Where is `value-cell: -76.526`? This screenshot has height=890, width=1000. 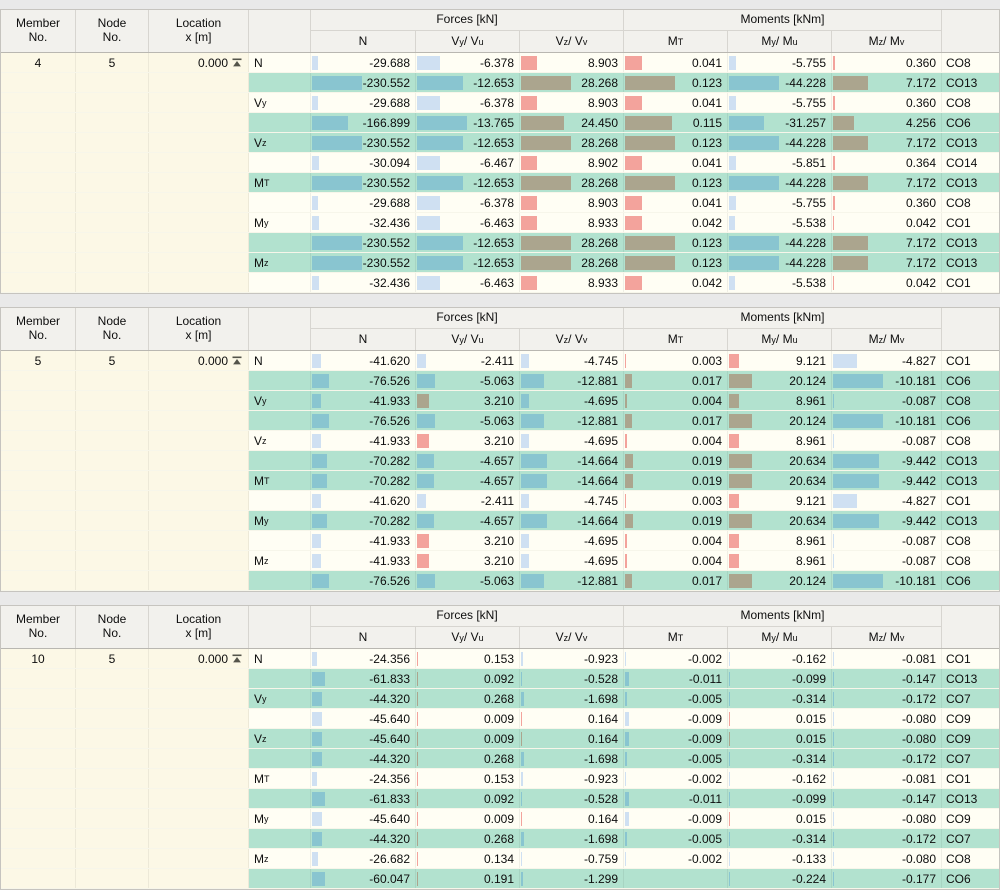 value-cell: -76.526 is located at coordinates (363, 420).